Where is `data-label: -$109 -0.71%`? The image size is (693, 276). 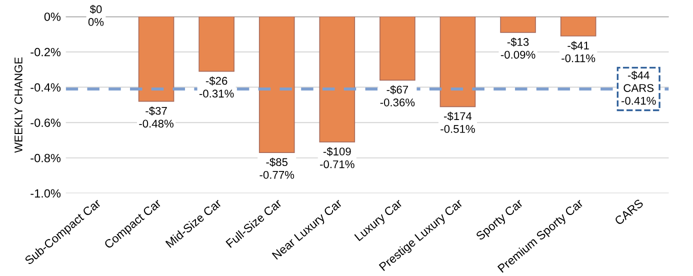
data-label: -$109 -0.71% is located at coordinates (337, 157).